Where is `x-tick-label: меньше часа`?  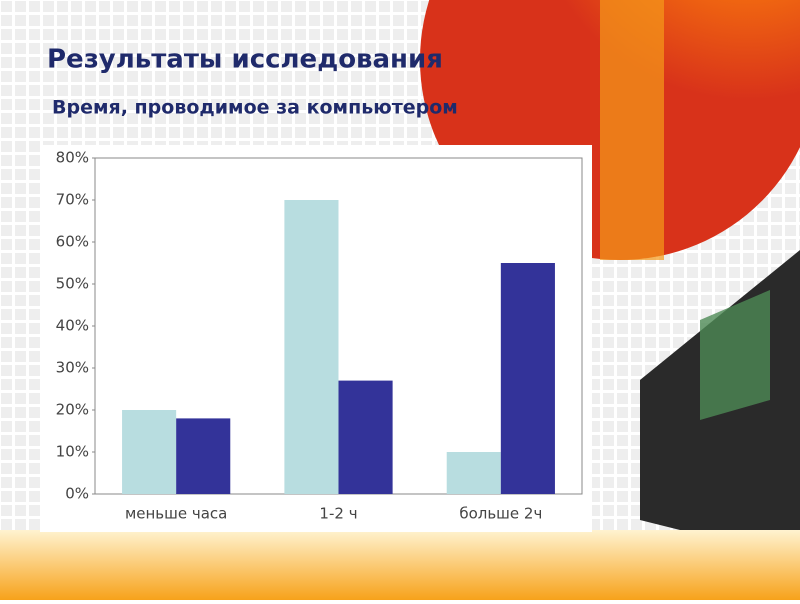 x-tick-label: меньше часа is located at coordinates (176, 514).